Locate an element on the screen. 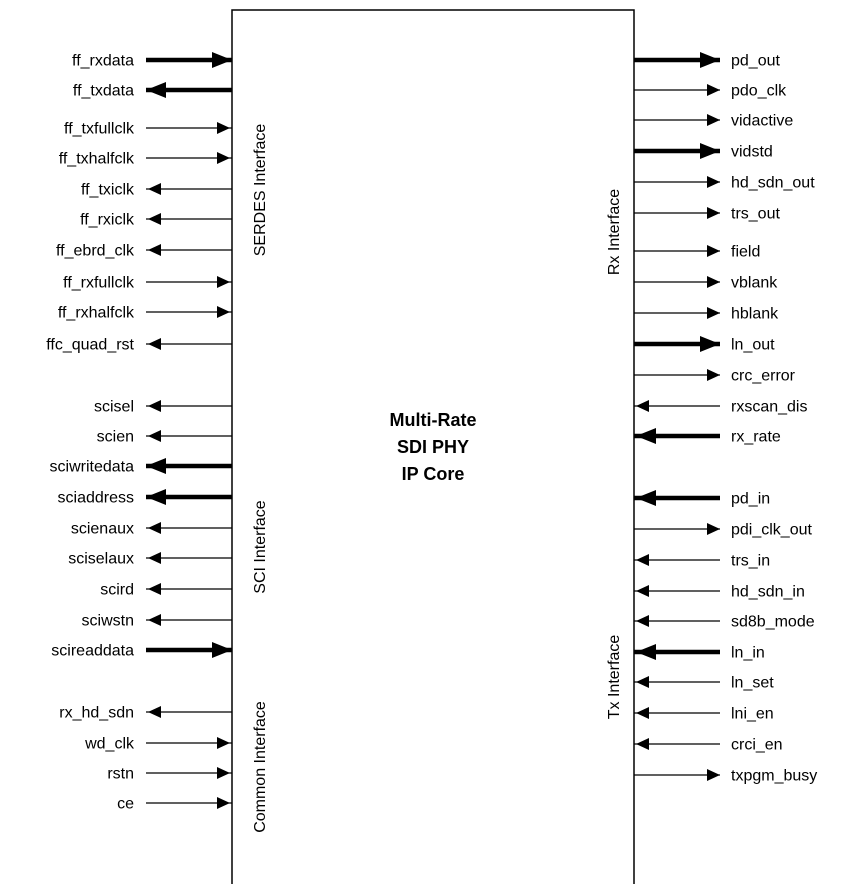 The image size is (849, 884). port-scird-label: scird is located at coordinates (117, 590).